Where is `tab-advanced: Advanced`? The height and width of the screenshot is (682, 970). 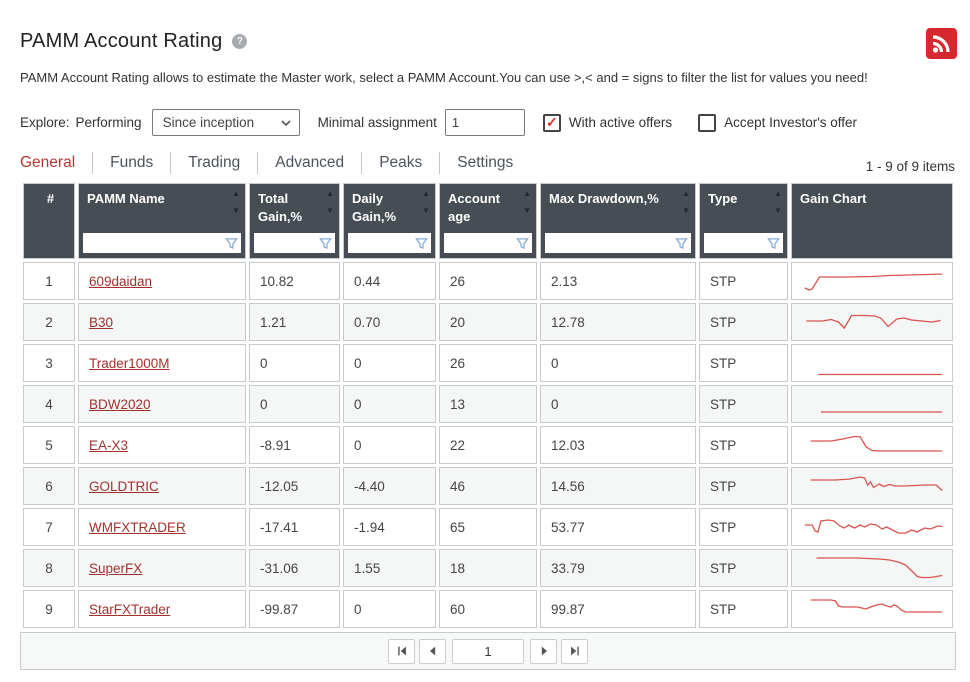
tab-advanced: Advanced is located at coordinates (310, 163).